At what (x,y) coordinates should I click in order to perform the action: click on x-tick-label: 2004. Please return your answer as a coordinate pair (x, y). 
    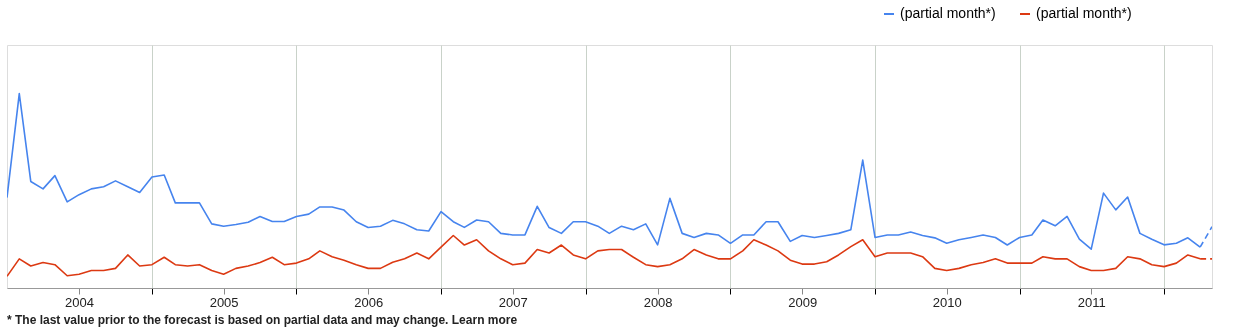
    Looking at the image, I should click on (80, 302).